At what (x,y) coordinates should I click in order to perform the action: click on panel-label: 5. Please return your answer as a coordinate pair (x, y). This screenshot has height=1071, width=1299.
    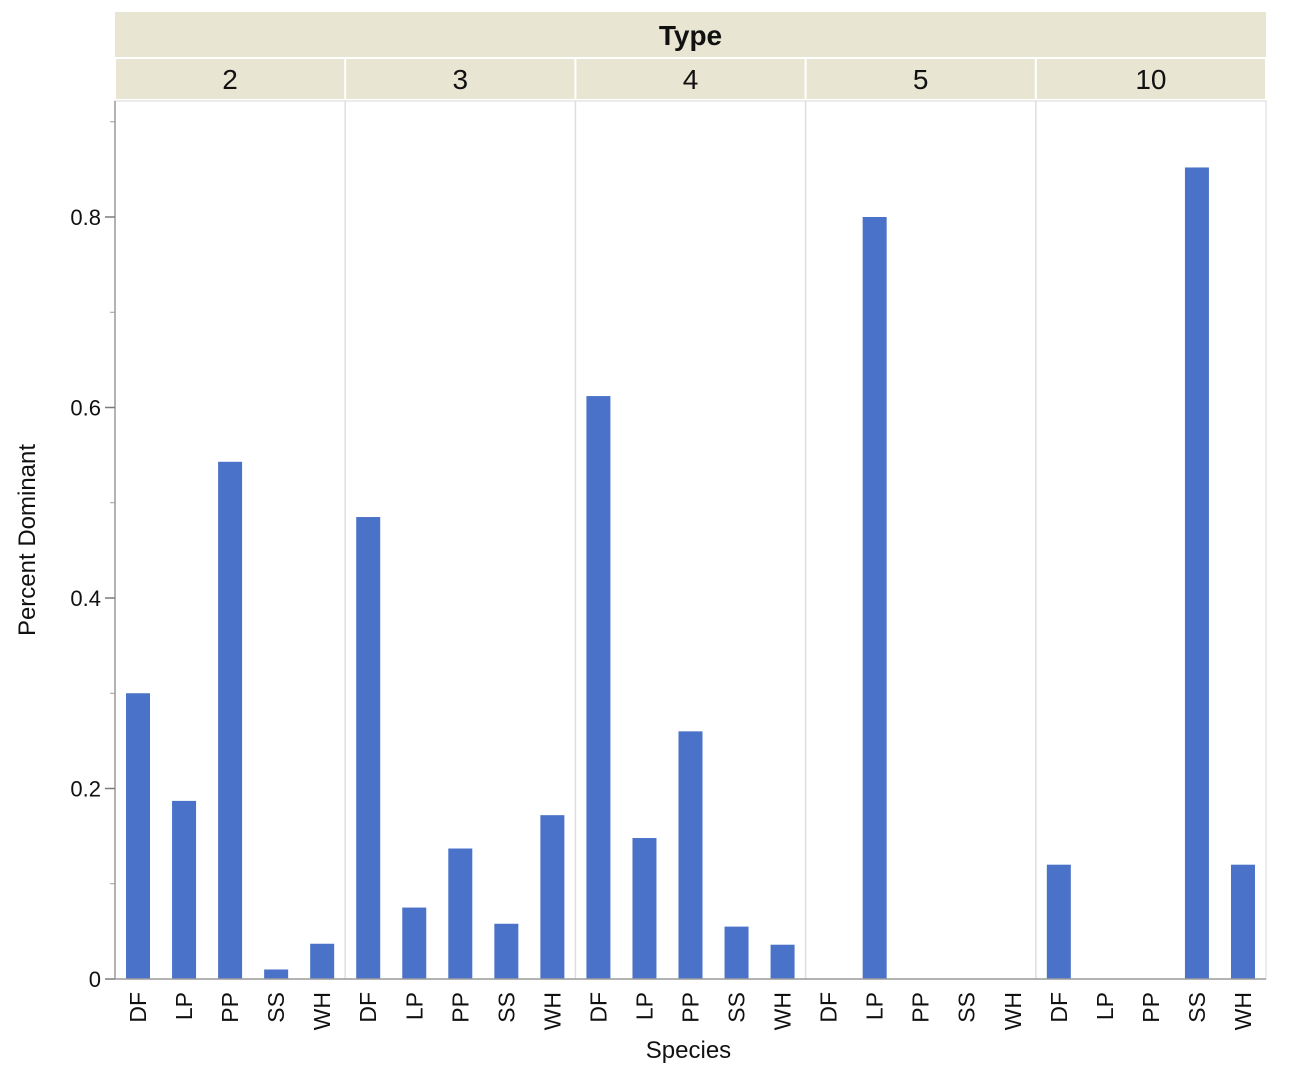
    Looking at the image, I should click on (921, 79).